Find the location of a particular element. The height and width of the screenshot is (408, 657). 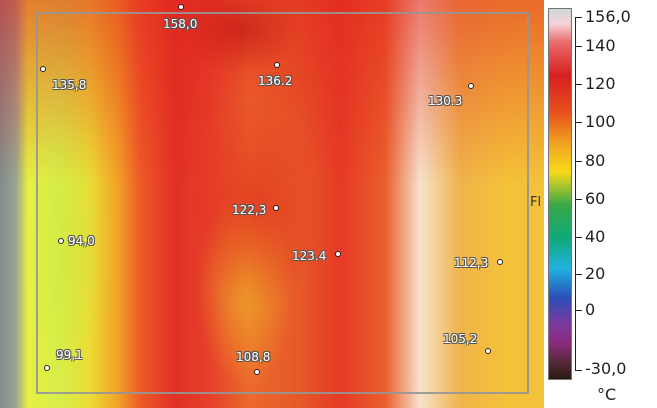

scale-tick-label: 120 is located at coordinates (600, 83).